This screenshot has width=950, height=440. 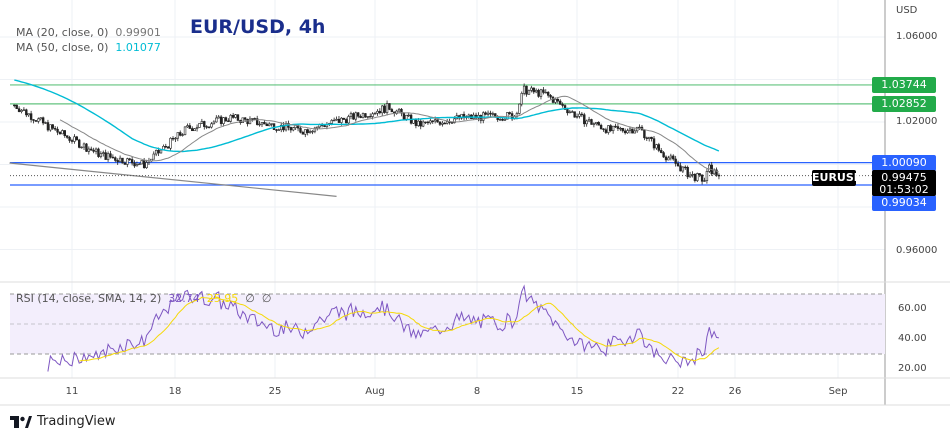 What do you see at coordinates (72, 391) in the screenshot?
I see `time-tick: 11` at bounding box center [72, 391].